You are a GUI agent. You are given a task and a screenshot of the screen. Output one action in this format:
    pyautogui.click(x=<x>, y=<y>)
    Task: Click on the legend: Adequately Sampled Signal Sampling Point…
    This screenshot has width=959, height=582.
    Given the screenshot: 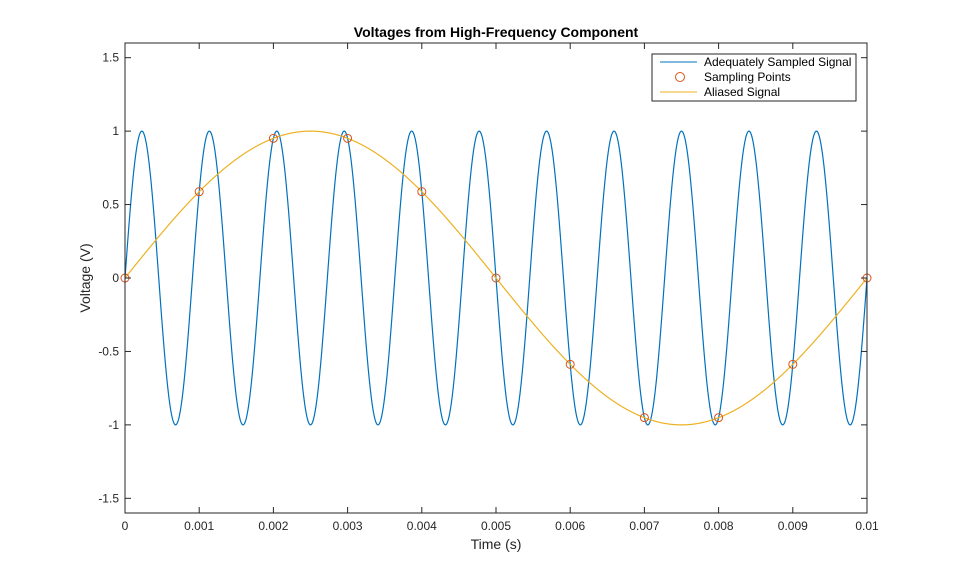 What is the action you would take?
    pyautogui.click(x=754, y=77)
    